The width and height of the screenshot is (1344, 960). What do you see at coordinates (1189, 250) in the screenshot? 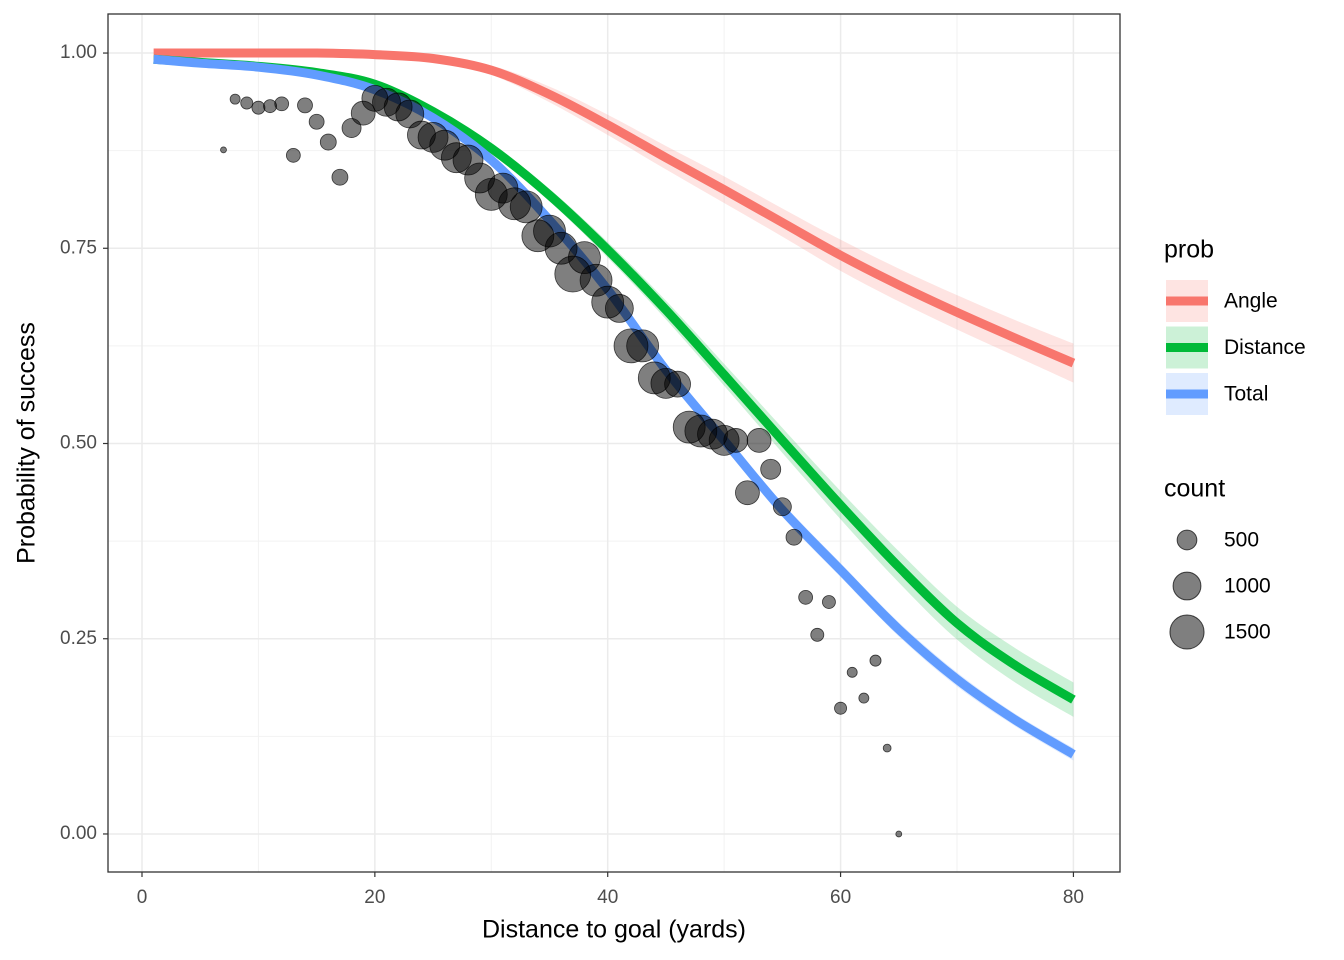
I see `legend-title: prob` at bounding box center [1189, 250].